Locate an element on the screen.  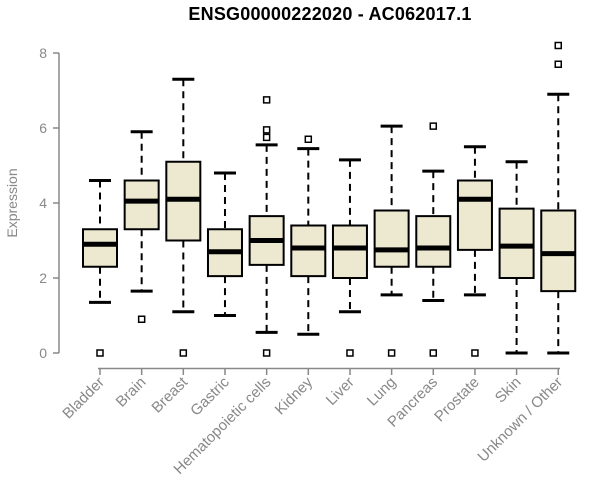
x-category-label: Prostate is located at coordinates (457, 400).